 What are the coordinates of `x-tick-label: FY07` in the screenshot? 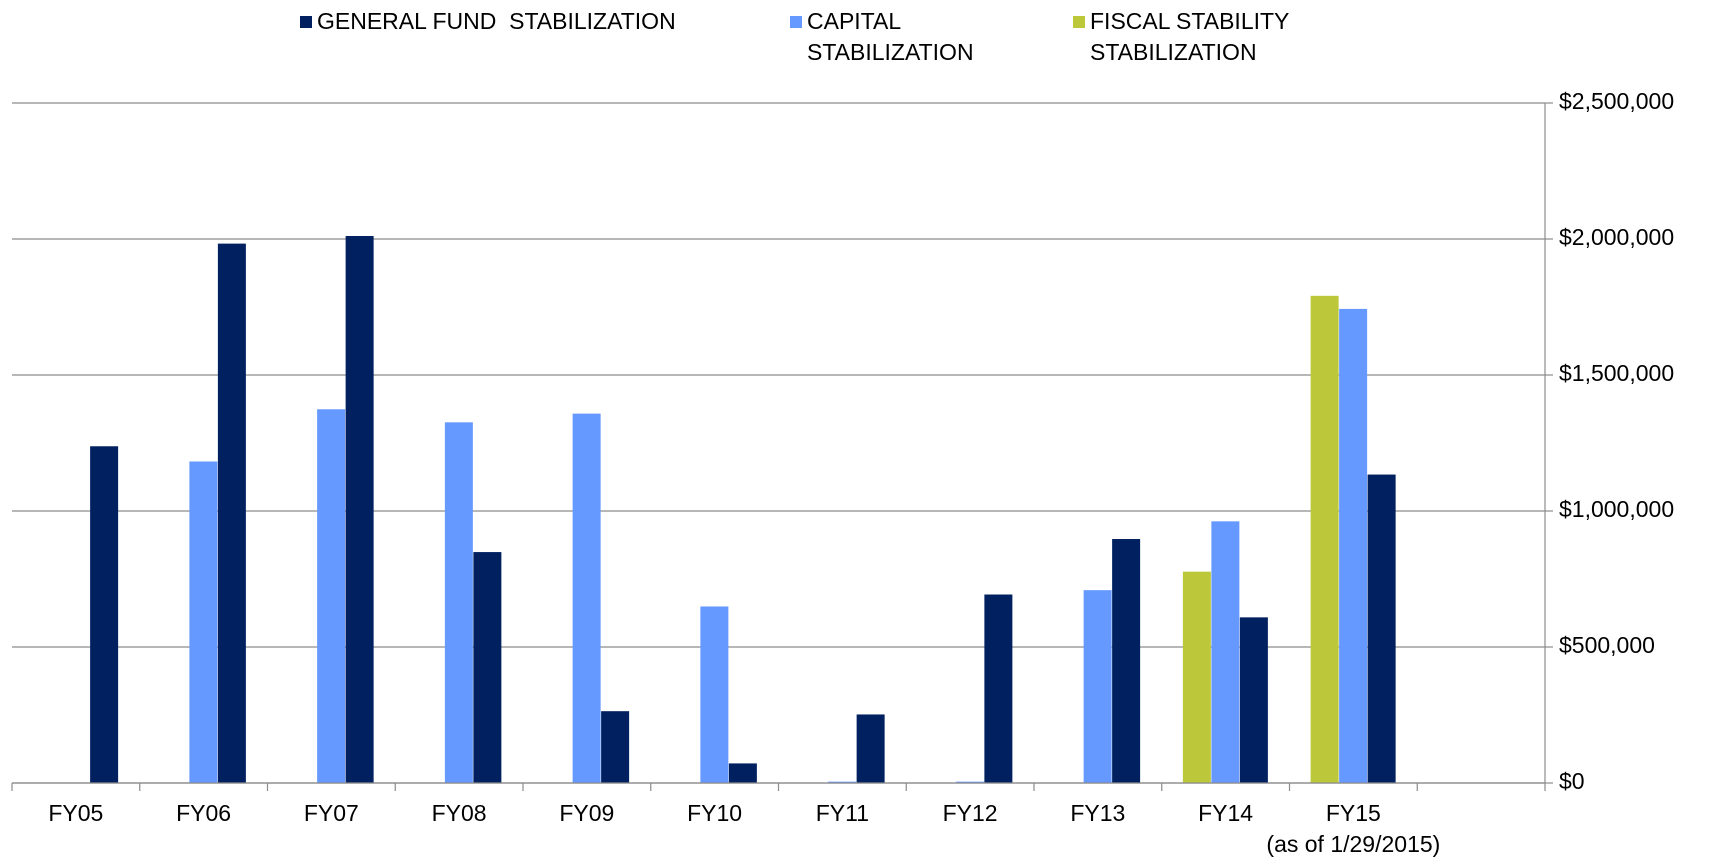 It's located at (331, 813).